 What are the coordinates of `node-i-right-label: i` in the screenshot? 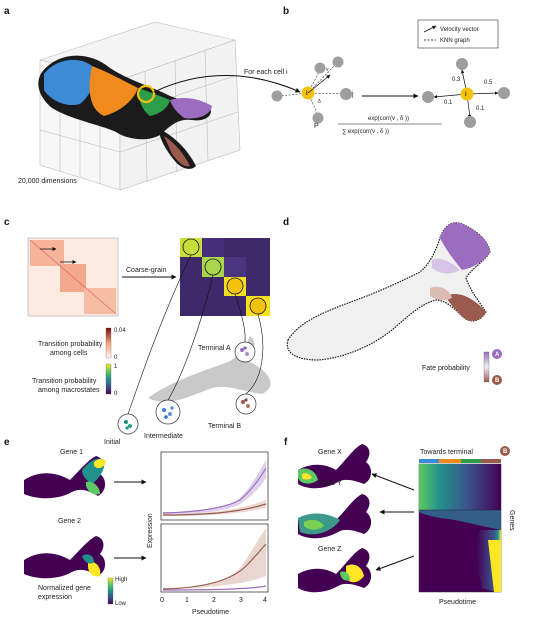 It's located at (466, 95).